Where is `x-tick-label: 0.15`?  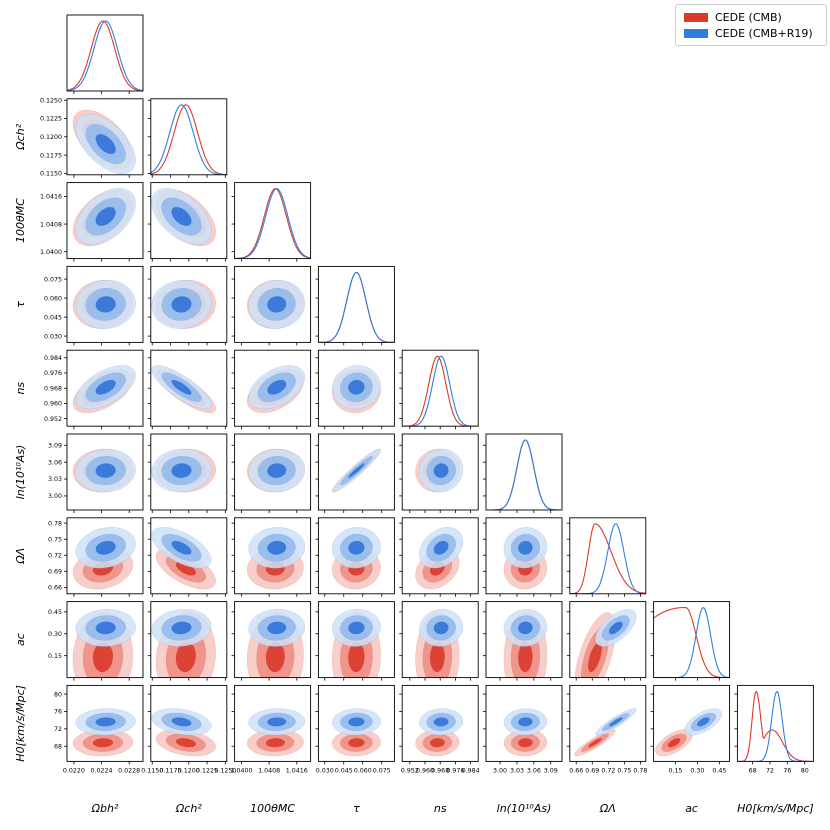
x-tick-label: 0.15 is located at coordinates (676, 770).